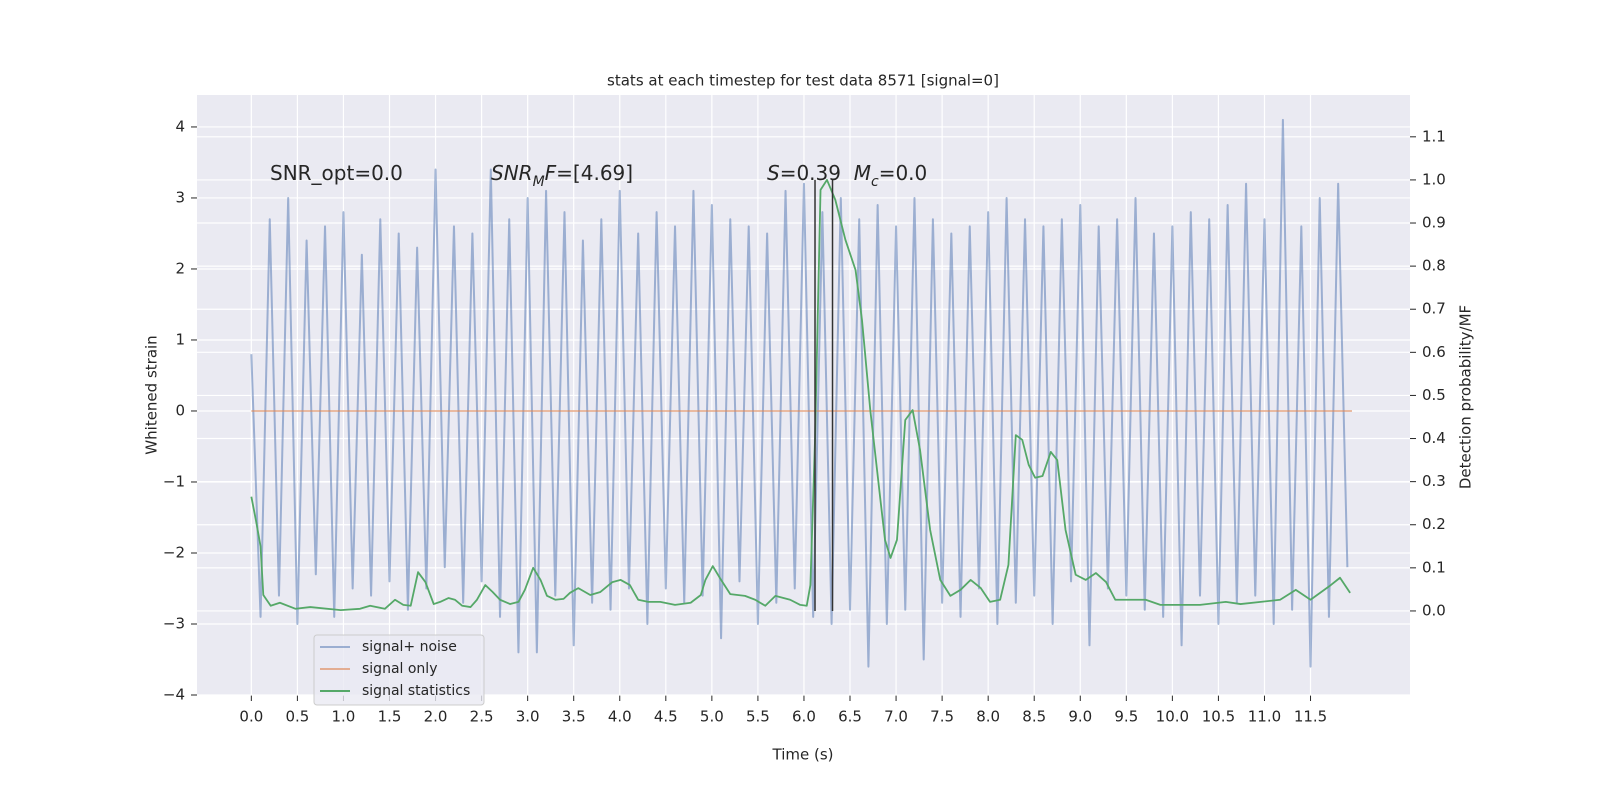  Describe the element at coordinates (1218, 717) in the screenshot. I see `x-tick-label: 10.5` at that location.